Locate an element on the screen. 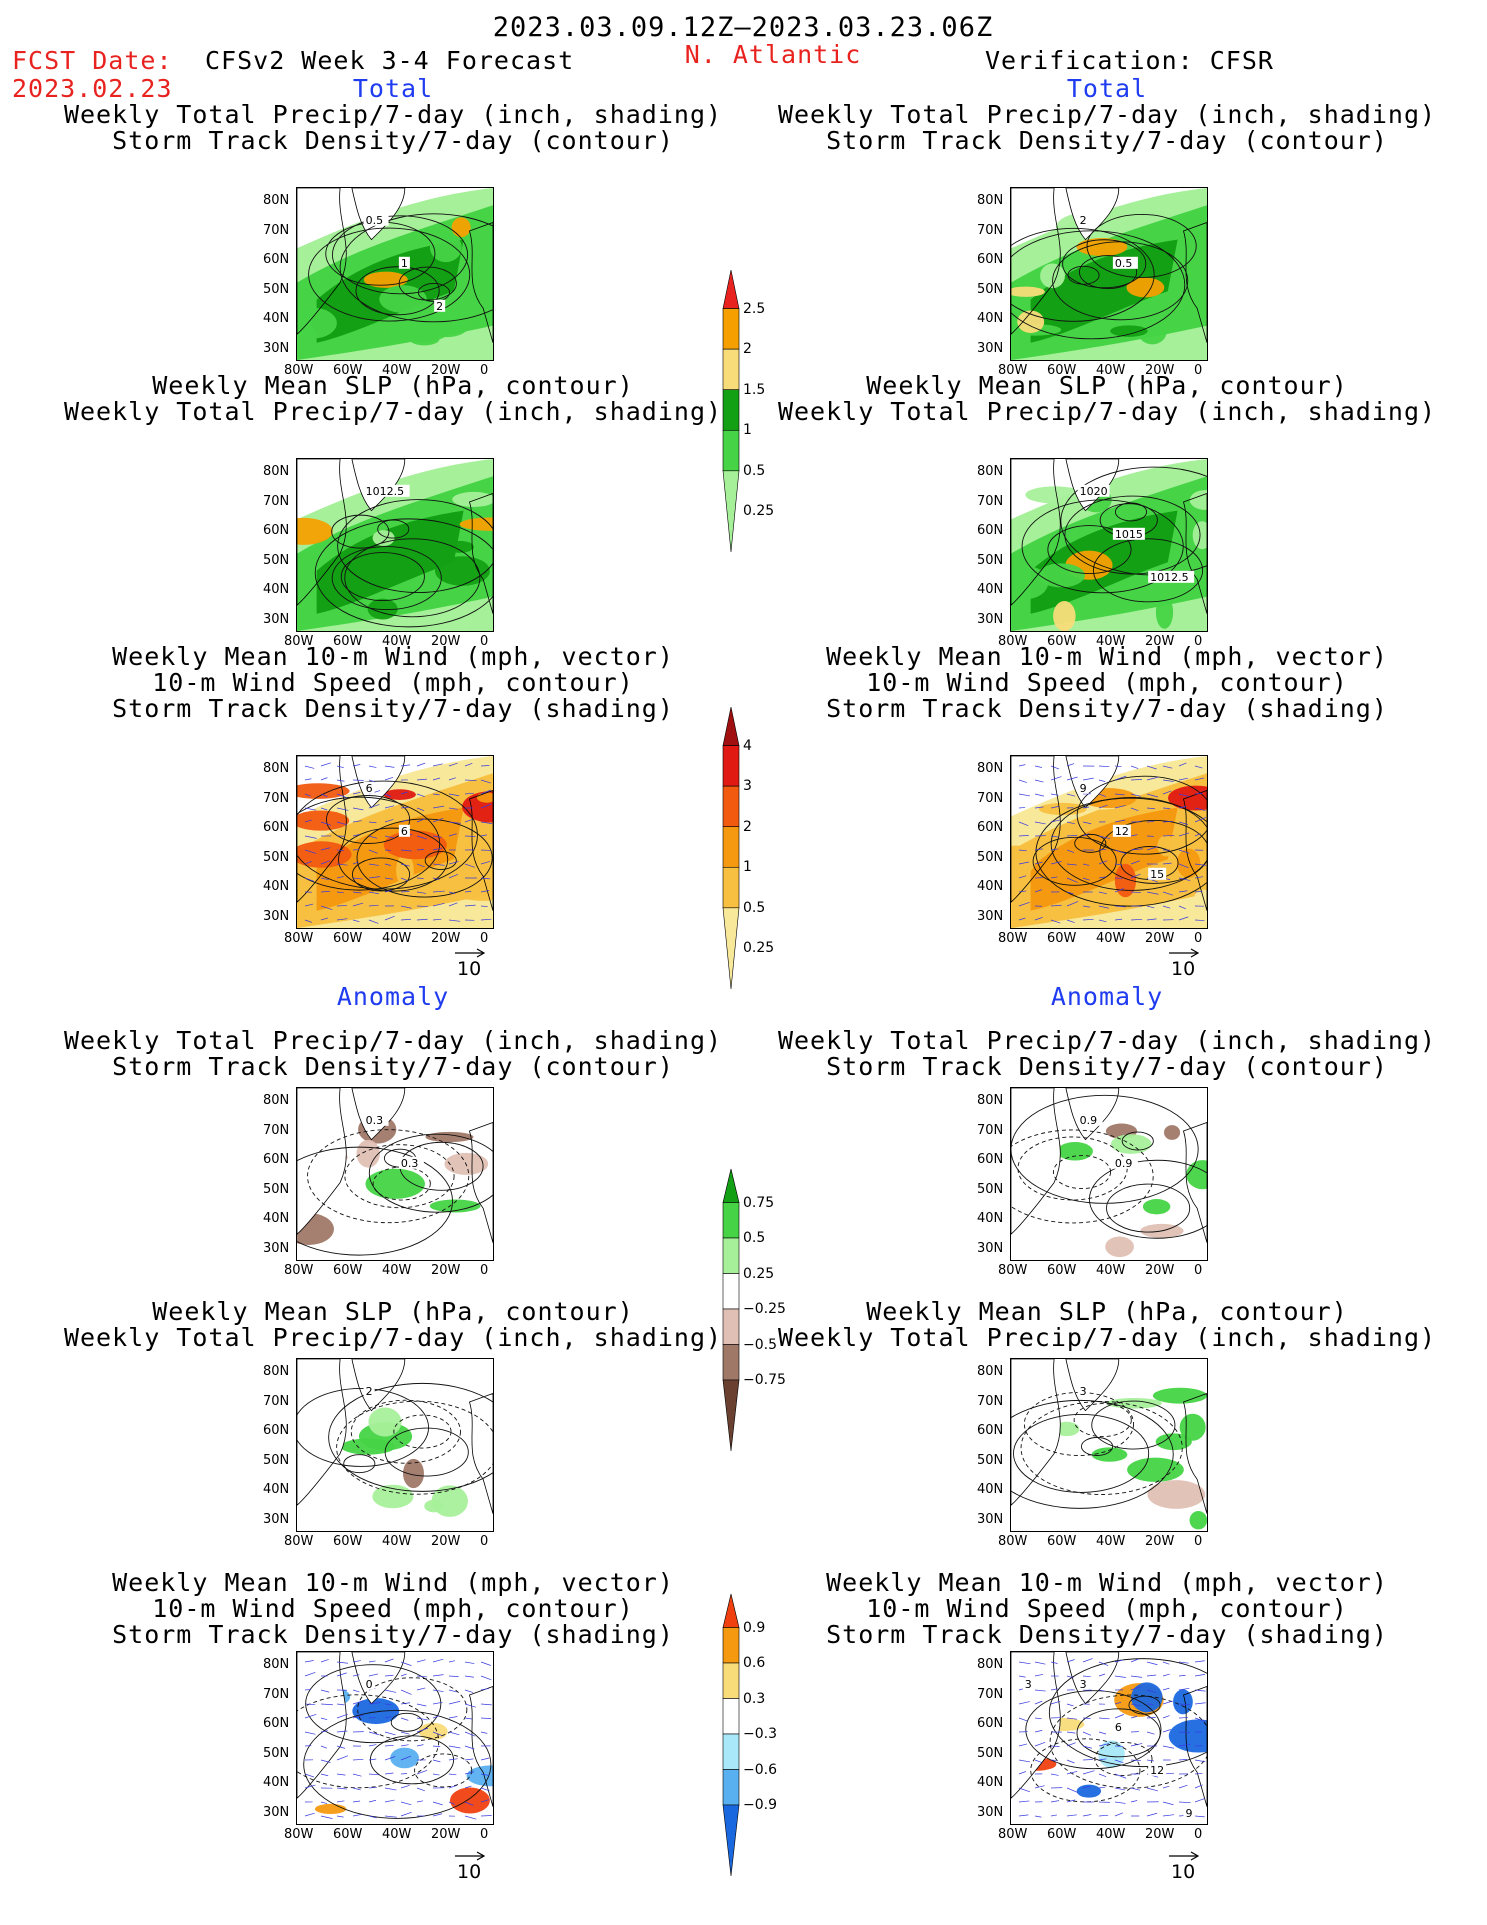 The image size is (1487, 1925). contour-label: 9 is located at coordinates (1083, 788).